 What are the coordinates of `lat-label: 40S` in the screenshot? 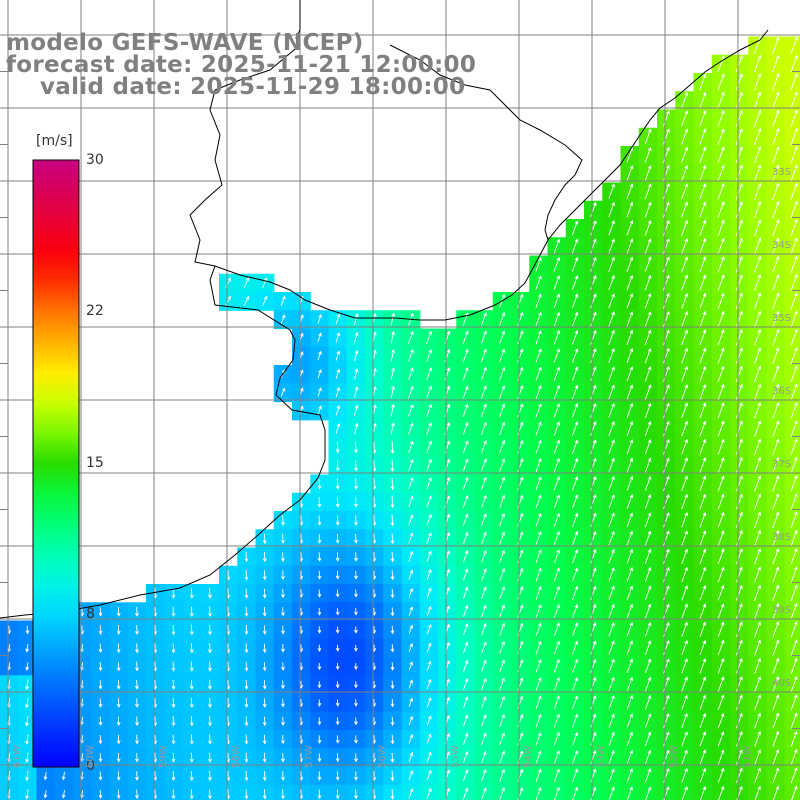 It's located at (782, 683).